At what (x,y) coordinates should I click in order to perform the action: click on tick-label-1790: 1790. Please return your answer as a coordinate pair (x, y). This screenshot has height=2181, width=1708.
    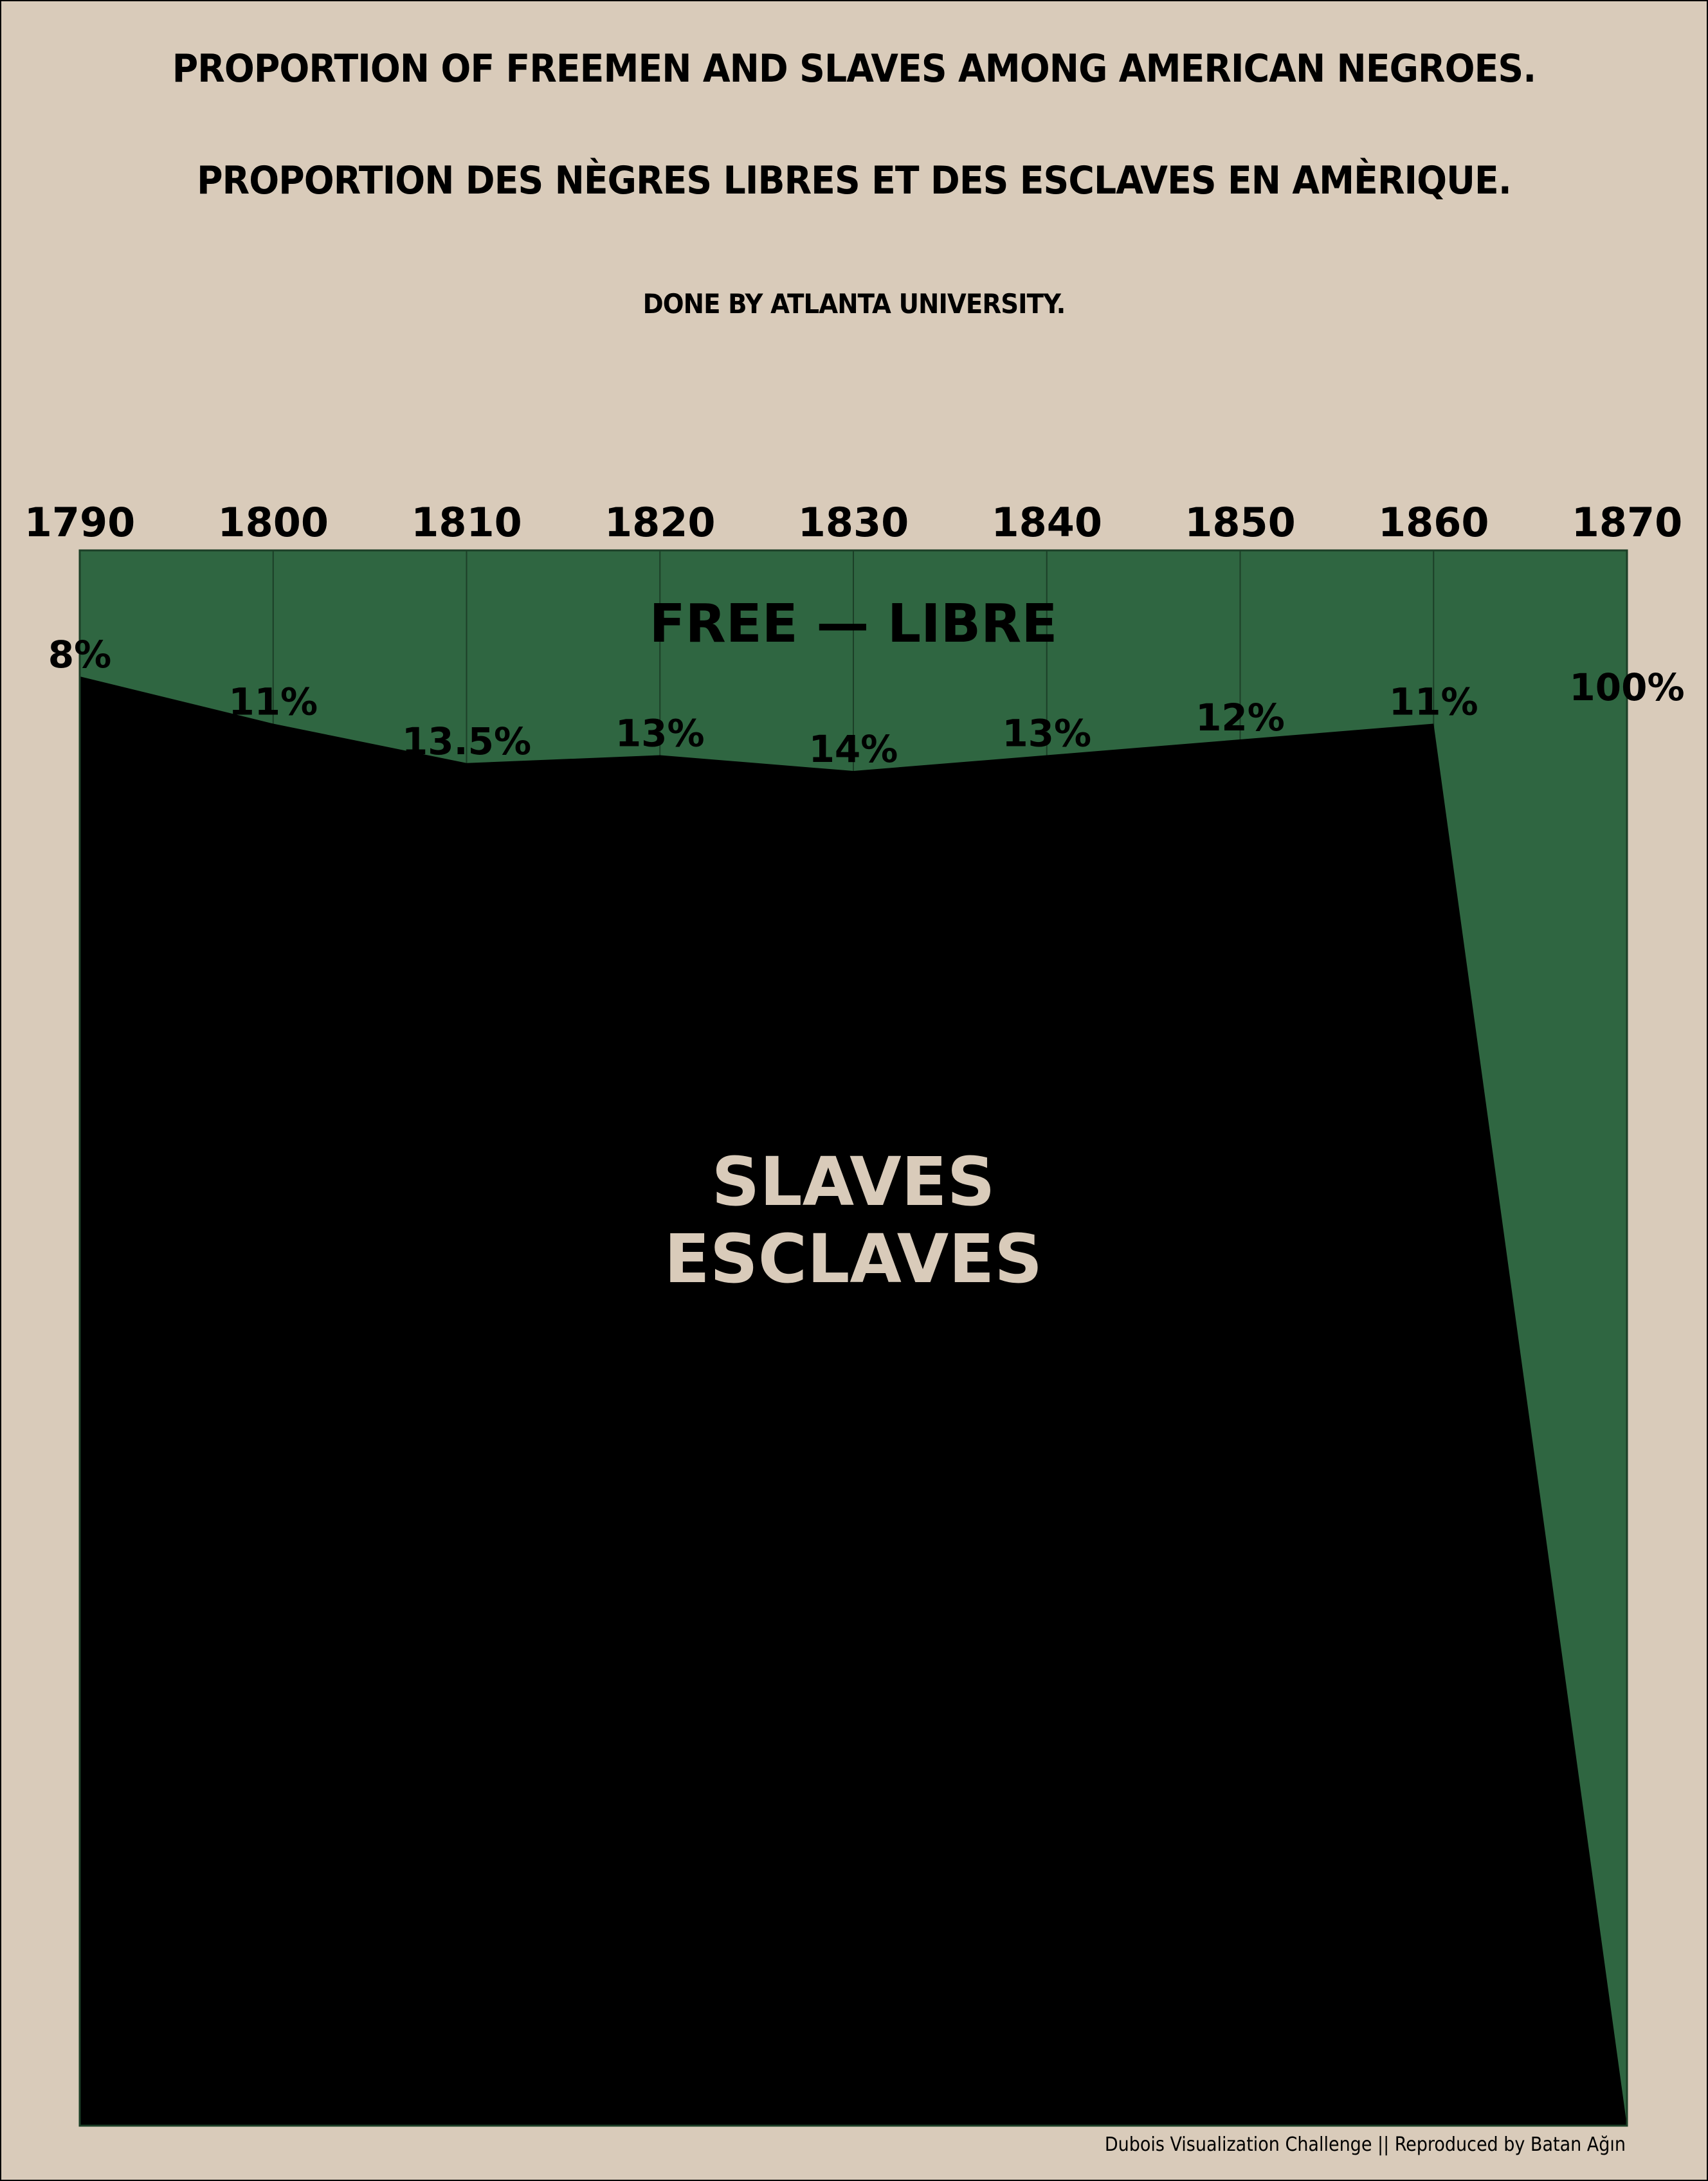
    Looking at the image, I should click on (80, 522).